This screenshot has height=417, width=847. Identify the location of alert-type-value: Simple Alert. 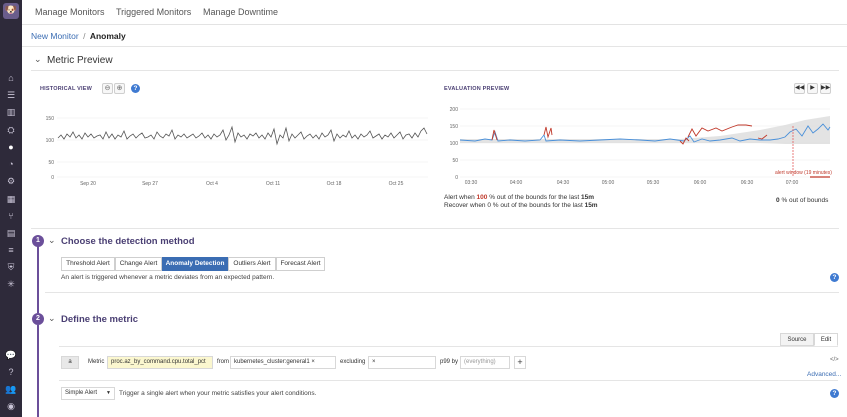
(81, 393).